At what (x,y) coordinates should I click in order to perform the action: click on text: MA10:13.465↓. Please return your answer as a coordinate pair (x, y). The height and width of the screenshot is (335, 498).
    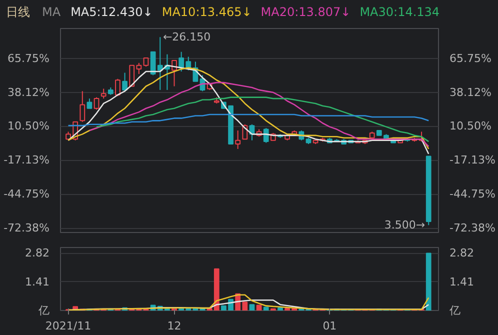
    Looking at the image, I should click on (207, 12).